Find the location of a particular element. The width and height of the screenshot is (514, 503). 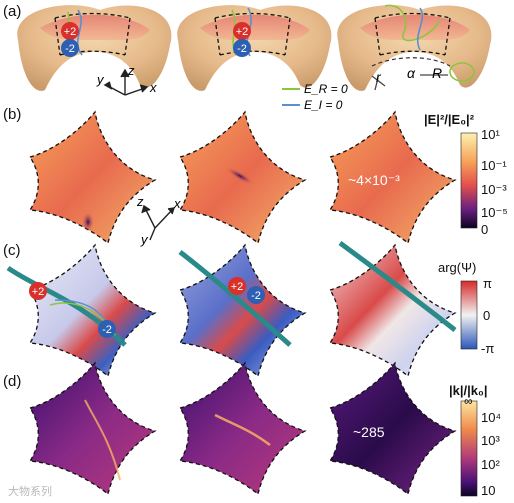

axis-x-a: x is located at coordinates (153, 87).